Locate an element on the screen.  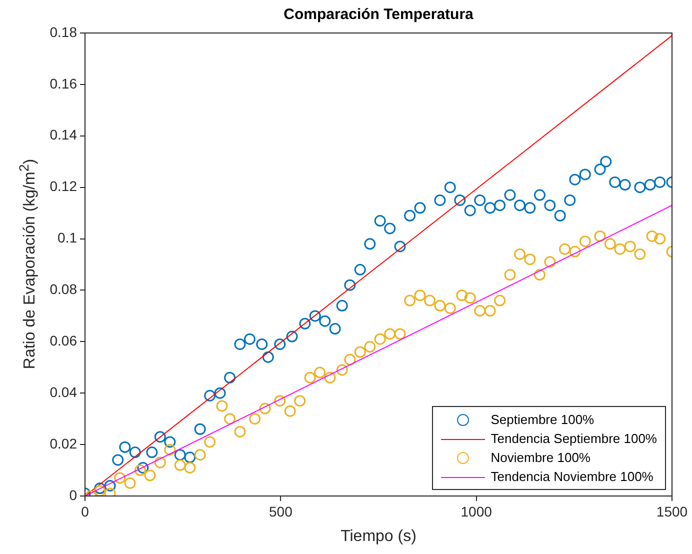
chart-title: Comparación Temperatura is located at coordinates (378, 14).